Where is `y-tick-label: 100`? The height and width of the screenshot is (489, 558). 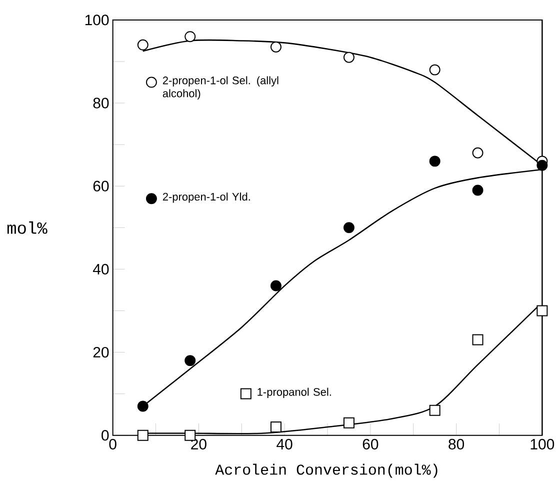
y-tick-label: 100 is located at coordinates (97, 20).